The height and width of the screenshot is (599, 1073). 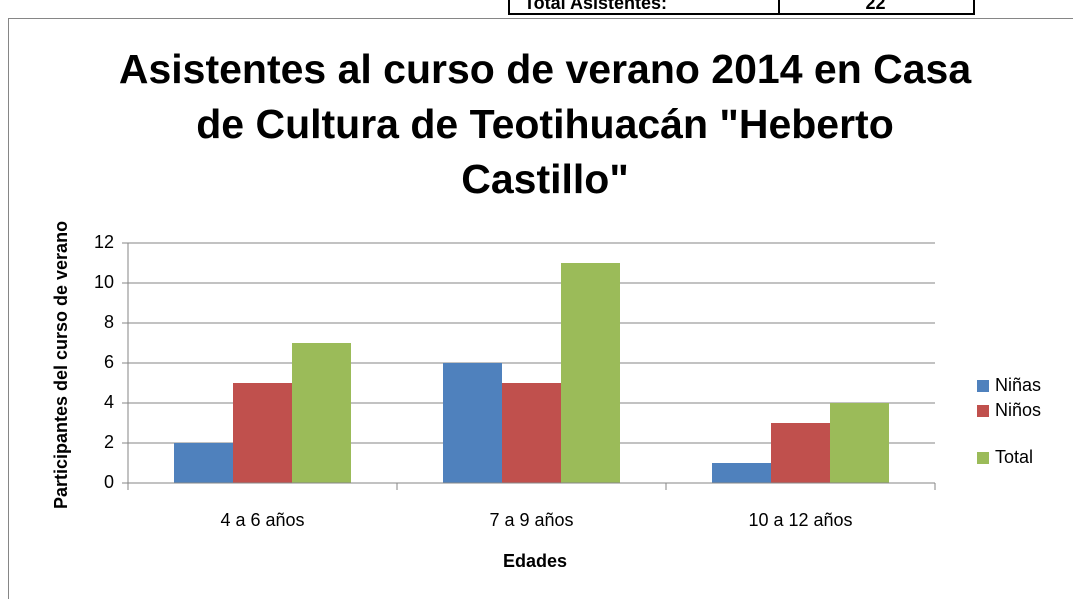 I want to click on y-tick-label: 12, so click(x=104, y=242).